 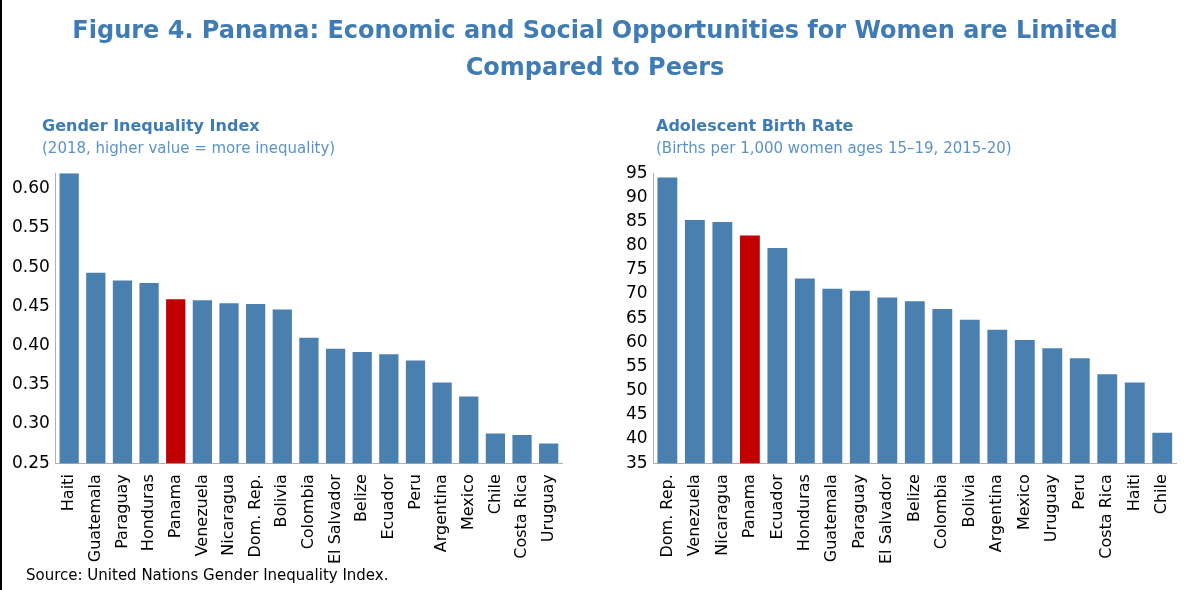 I want to click on y-tick-label: 75, so click(x=636, y=268).